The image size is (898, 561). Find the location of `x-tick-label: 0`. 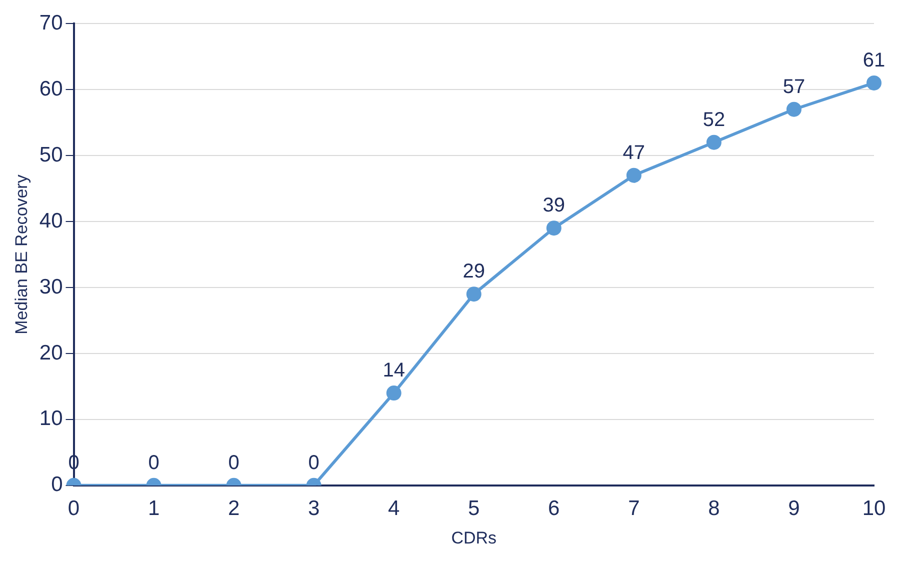

x-tick-label: 0 is located at coordinates (74, 508).